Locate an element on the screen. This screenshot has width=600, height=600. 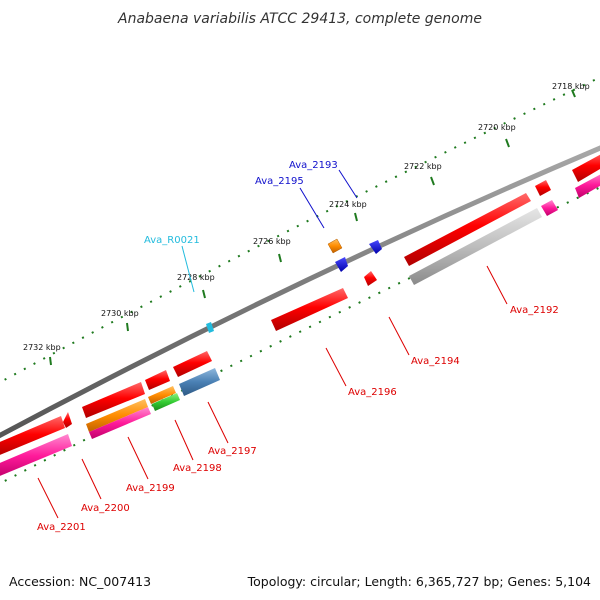
gene-far-right-pink is located at coordinates (549, 208).